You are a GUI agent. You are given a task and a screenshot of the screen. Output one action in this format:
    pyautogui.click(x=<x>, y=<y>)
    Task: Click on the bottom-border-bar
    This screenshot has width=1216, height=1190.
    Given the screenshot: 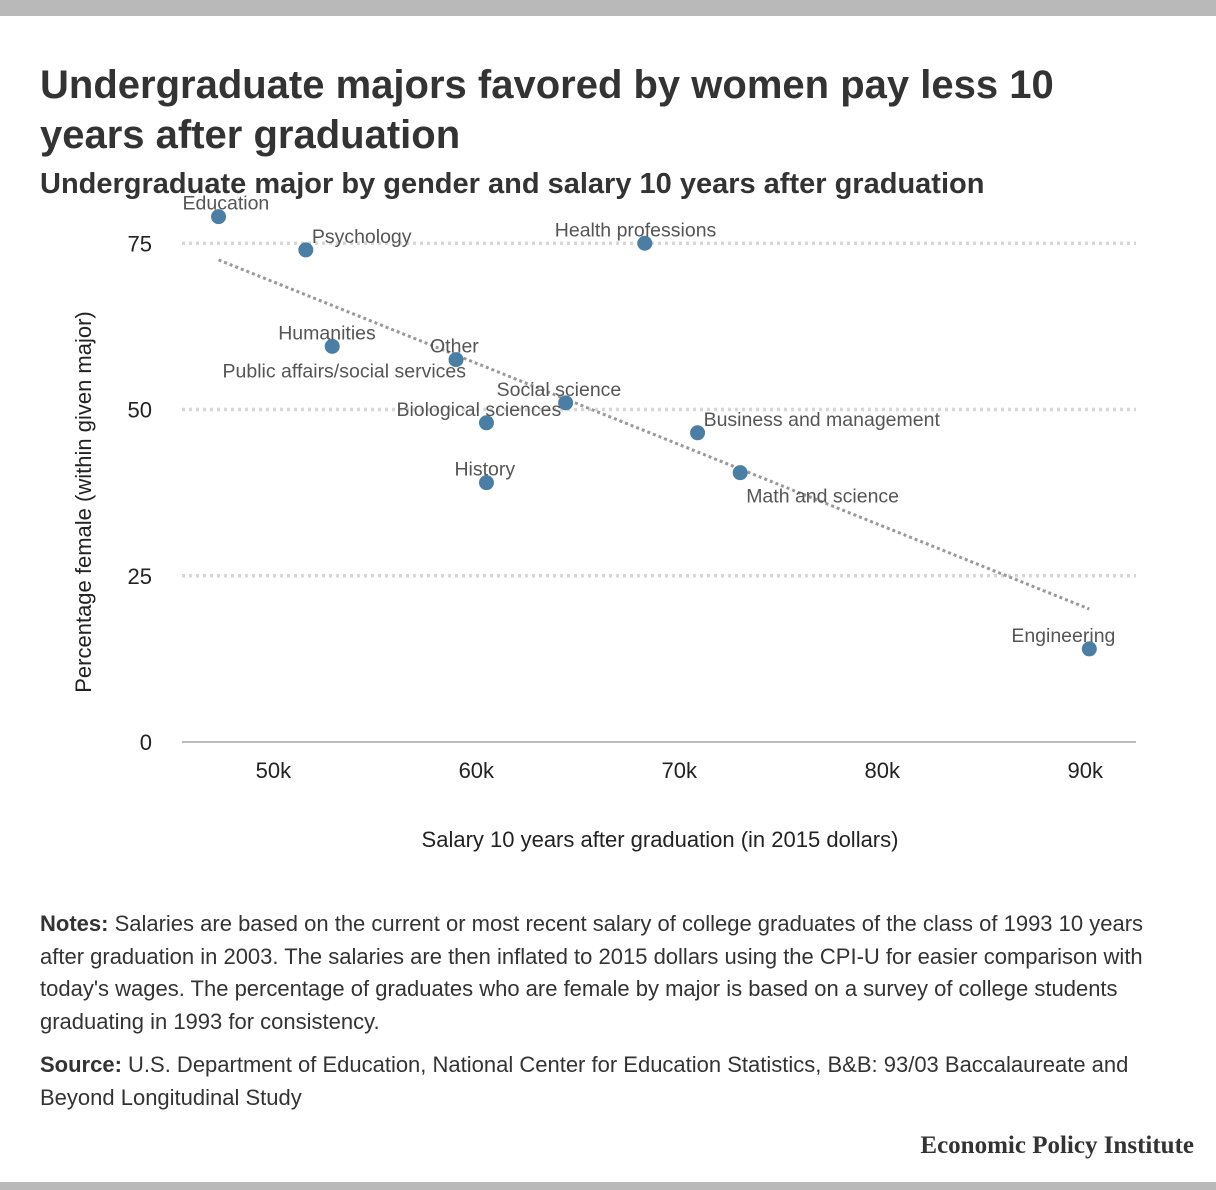 What is the action you would take?
    pyautogui.click(x=608, y=1186)
    